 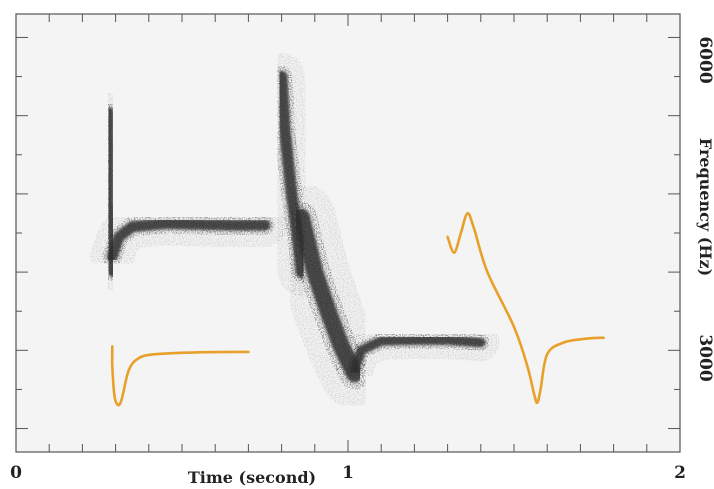 What do you see at coordinates (704, 59) in the screenshot?
I see `y-tick-label-6000: 6000` at bounding box center [704, 59].